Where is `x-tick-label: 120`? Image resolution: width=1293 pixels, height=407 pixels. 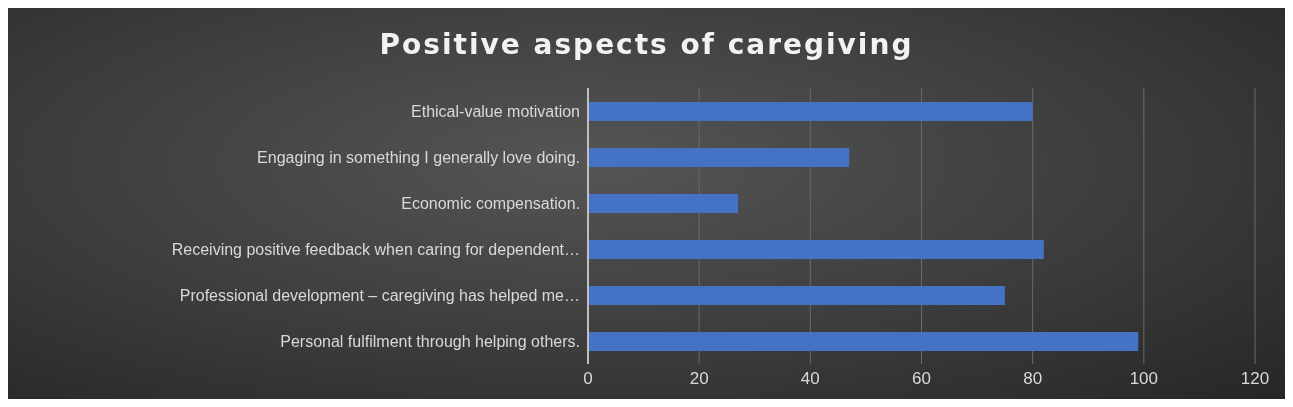 x-tick-label: 120 is located at coordinates (1255, 379).